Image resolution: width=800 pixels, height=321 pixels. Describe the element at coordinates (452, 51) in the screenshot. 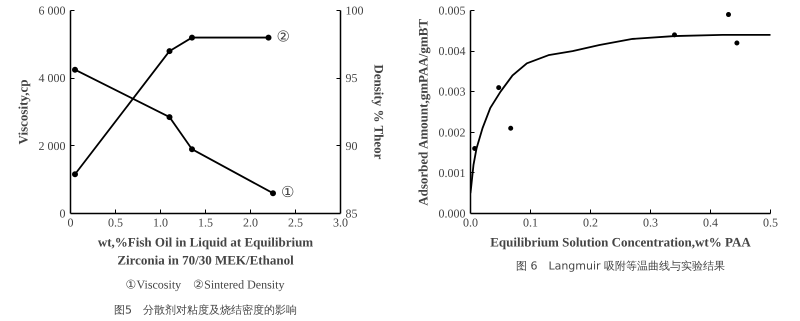

I see `y-tick-label: 0.004` at that location.